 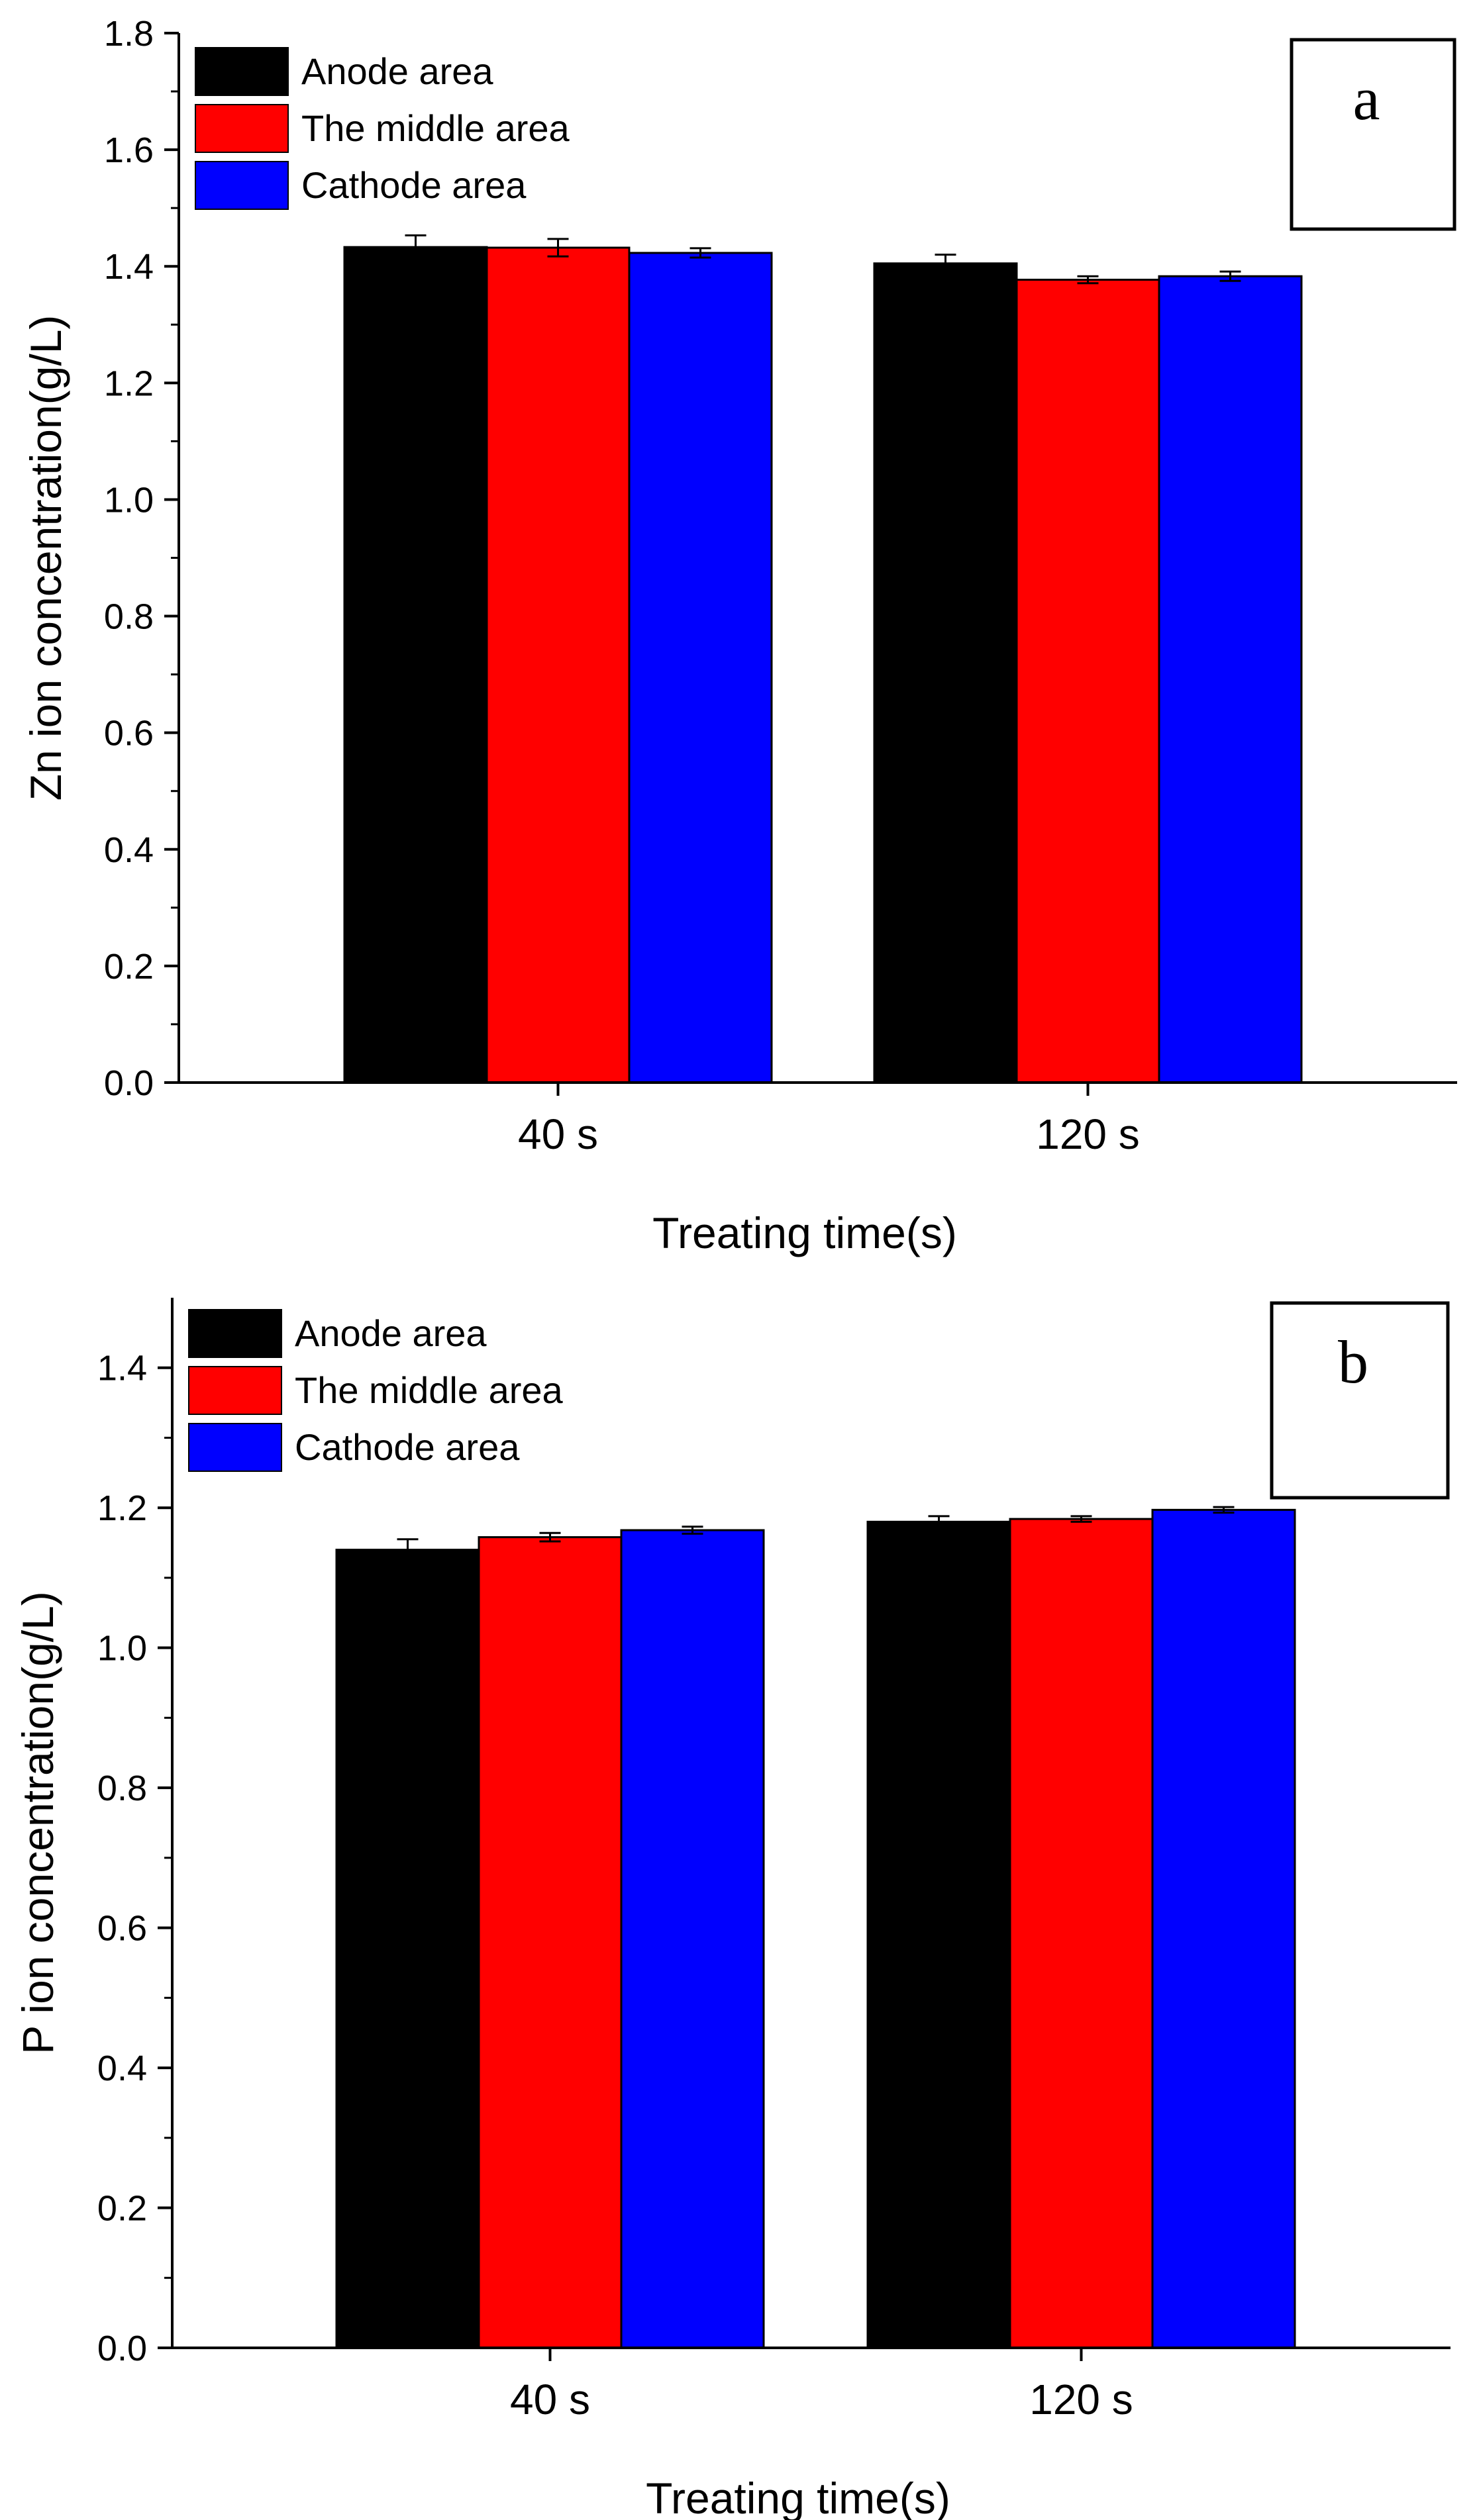 I want to click on panel-label: b, so click(x=1353, y=1362).